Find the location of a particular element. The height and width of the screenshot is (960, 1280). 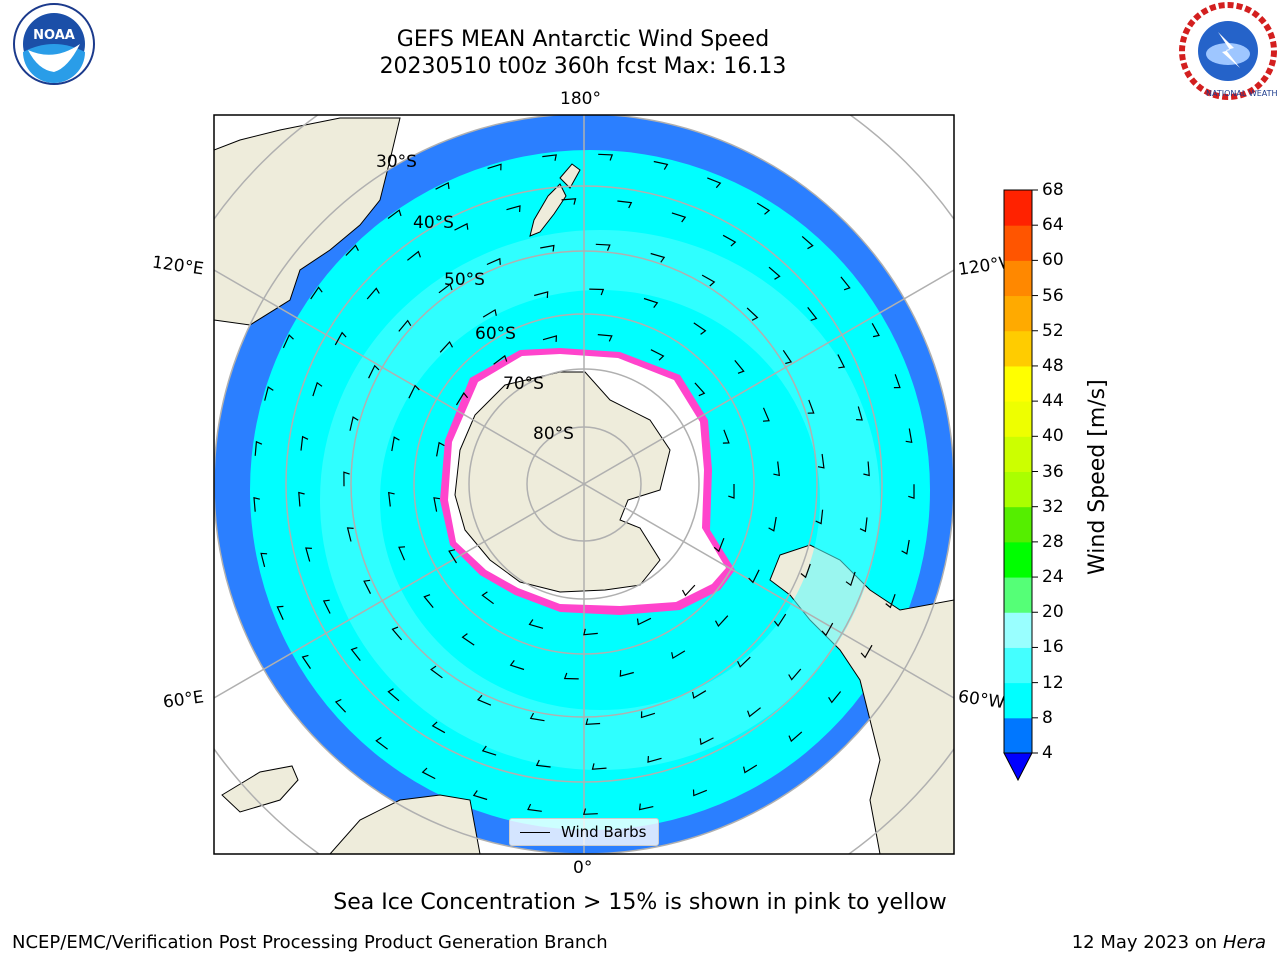

colorbar-tick-label: 52 is located at coordinates (1053, 330).